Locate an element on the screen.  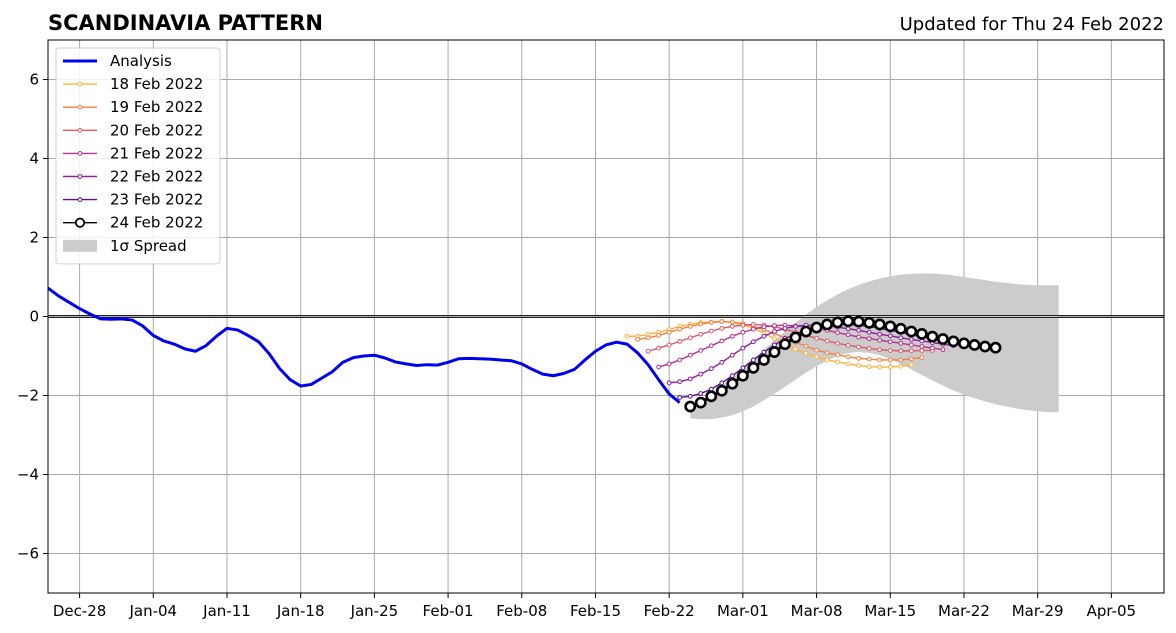
x-tick-label: Jan-25 is located at coordinates (374, 611).